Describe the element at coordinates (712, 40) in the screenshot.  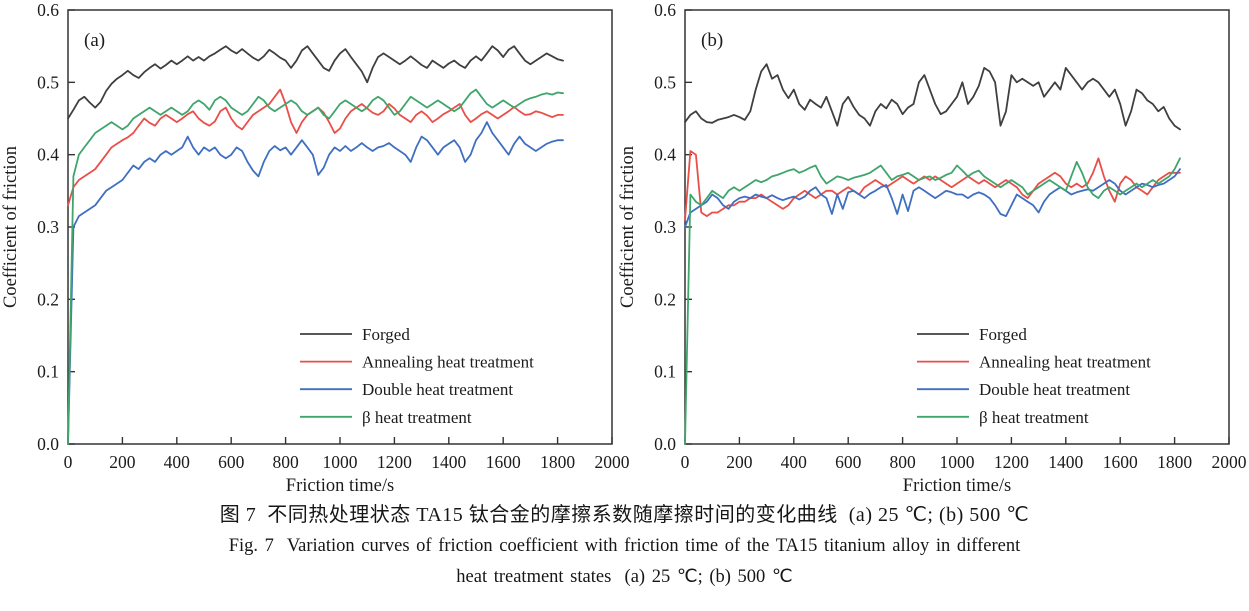
I see `panel-label: (b)` at that location.